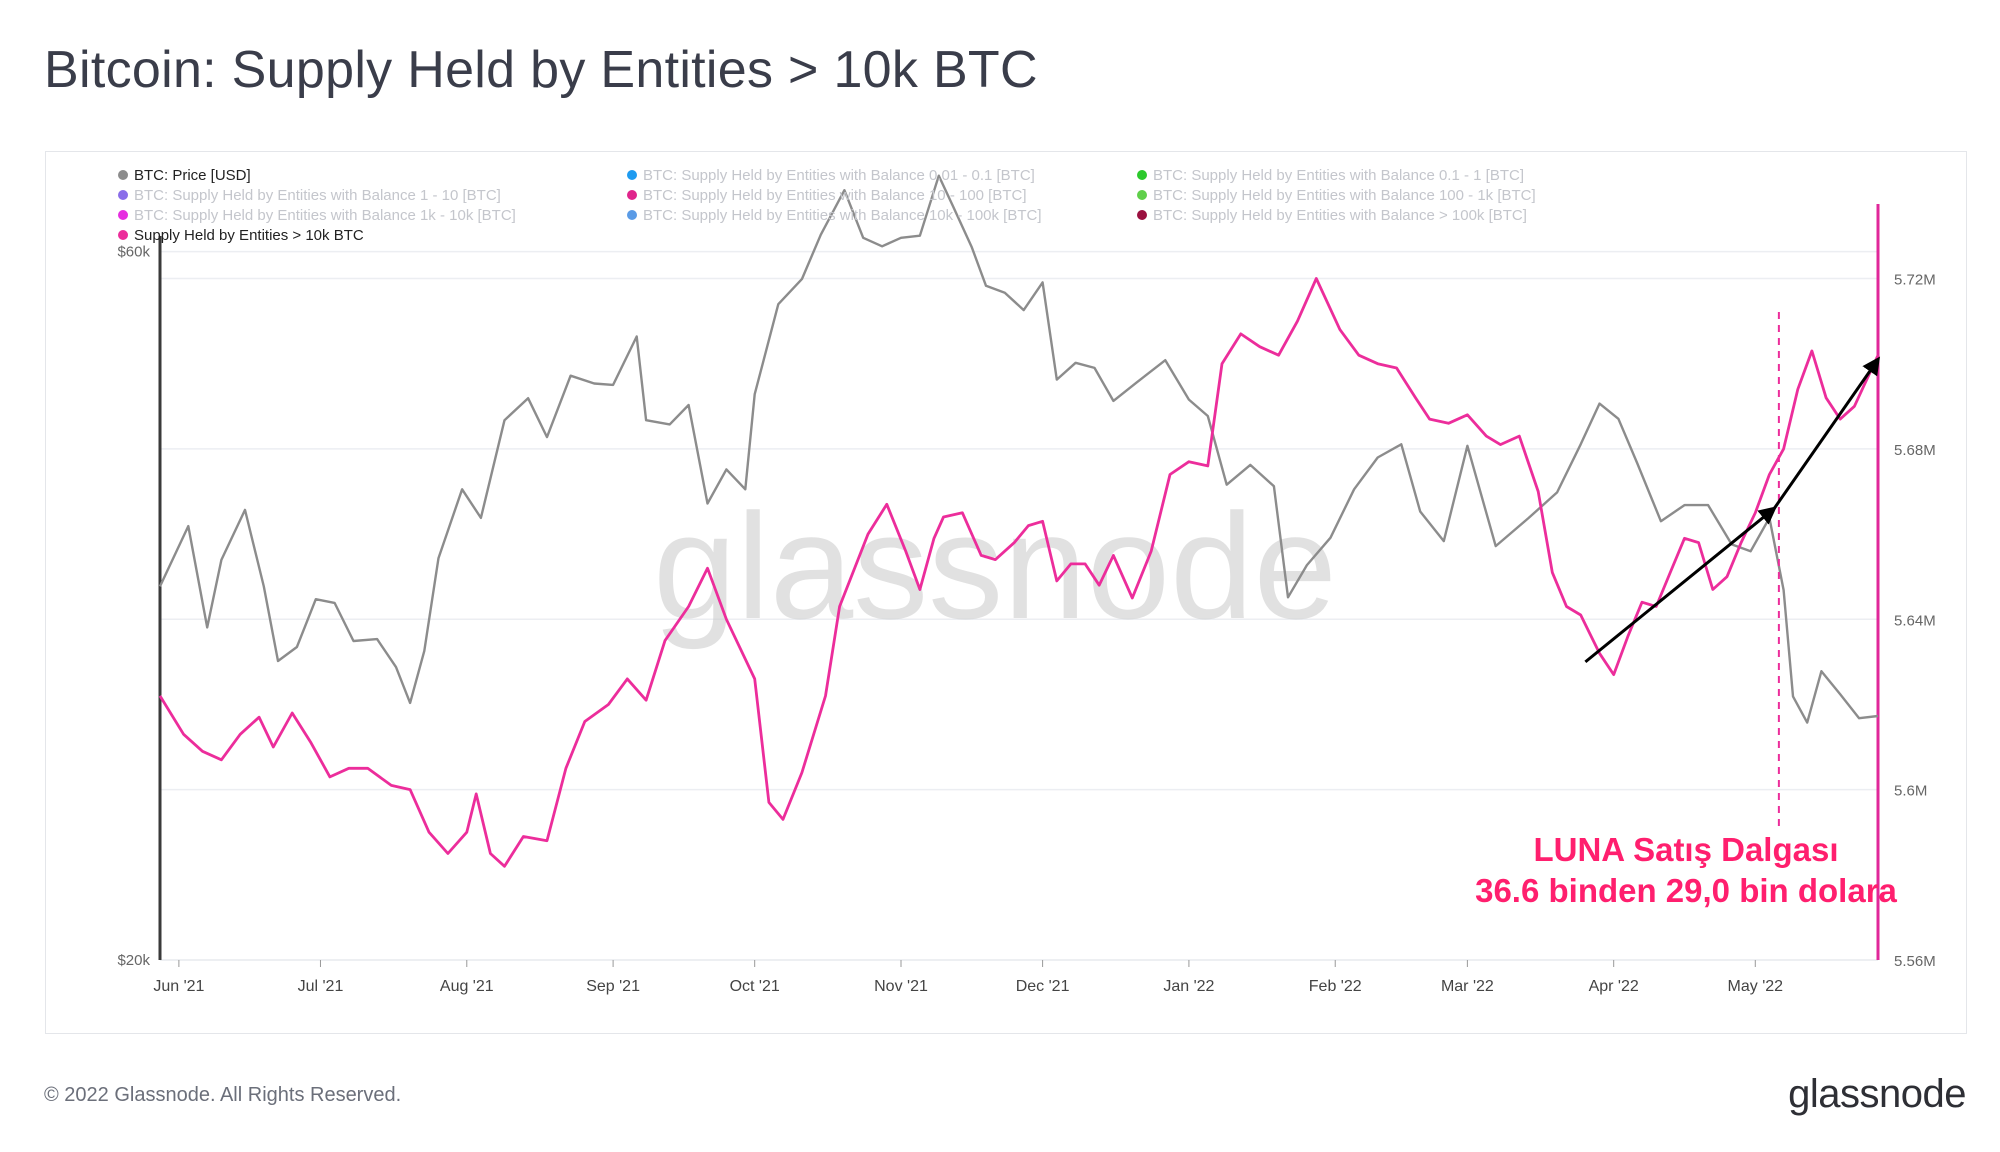  I want to click on legend-item: BTC: Price [USD], so click(184, 175).